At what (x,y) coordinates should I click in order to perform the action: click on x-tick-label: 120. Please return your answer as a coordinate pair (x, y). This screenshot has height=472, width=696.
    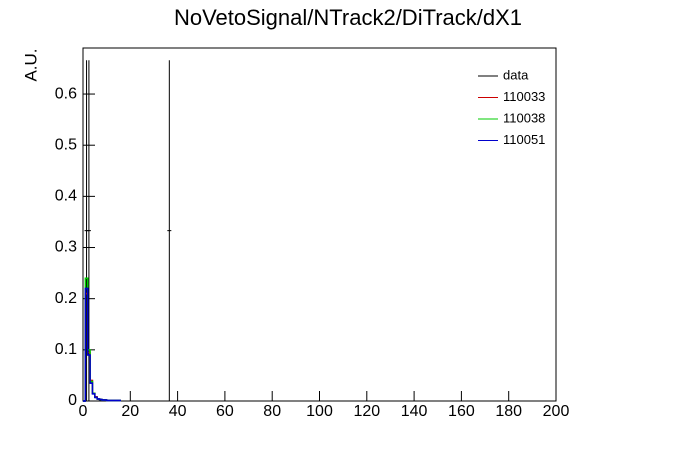
    Looking at the image, I should click on (366, 411).